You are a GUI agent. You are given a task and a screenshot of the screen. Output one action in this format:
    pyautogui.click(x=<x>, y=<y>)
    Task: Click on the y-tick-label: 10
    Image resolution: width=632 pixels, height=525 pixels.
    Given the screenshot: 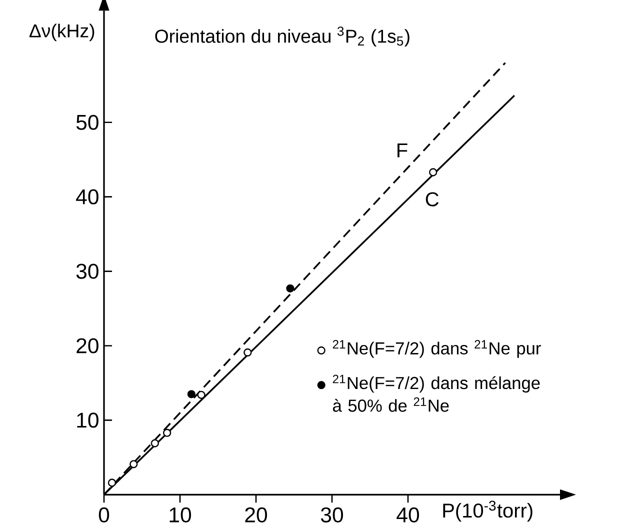 What is the action you would take?
    pyautogui.click(x=87, y=420)
    